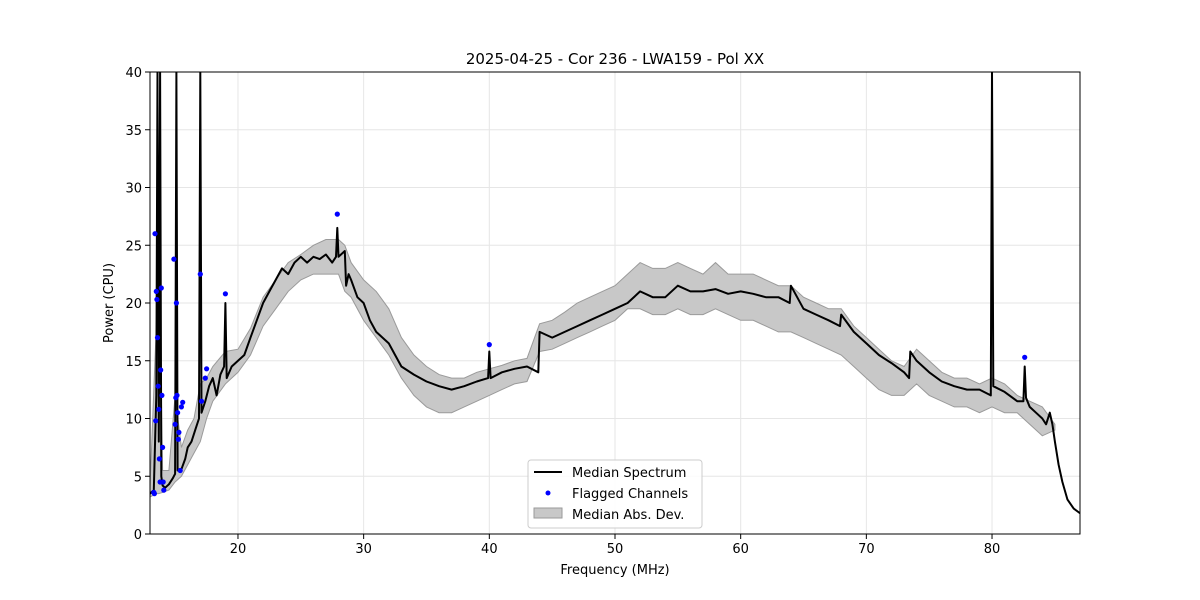 The height and width of the screenshot is (600, 1200). What do you see at coordinates (133, 362) in the screenshot?
I see `y-tick-label: 15` at bounding box center [133, 362].